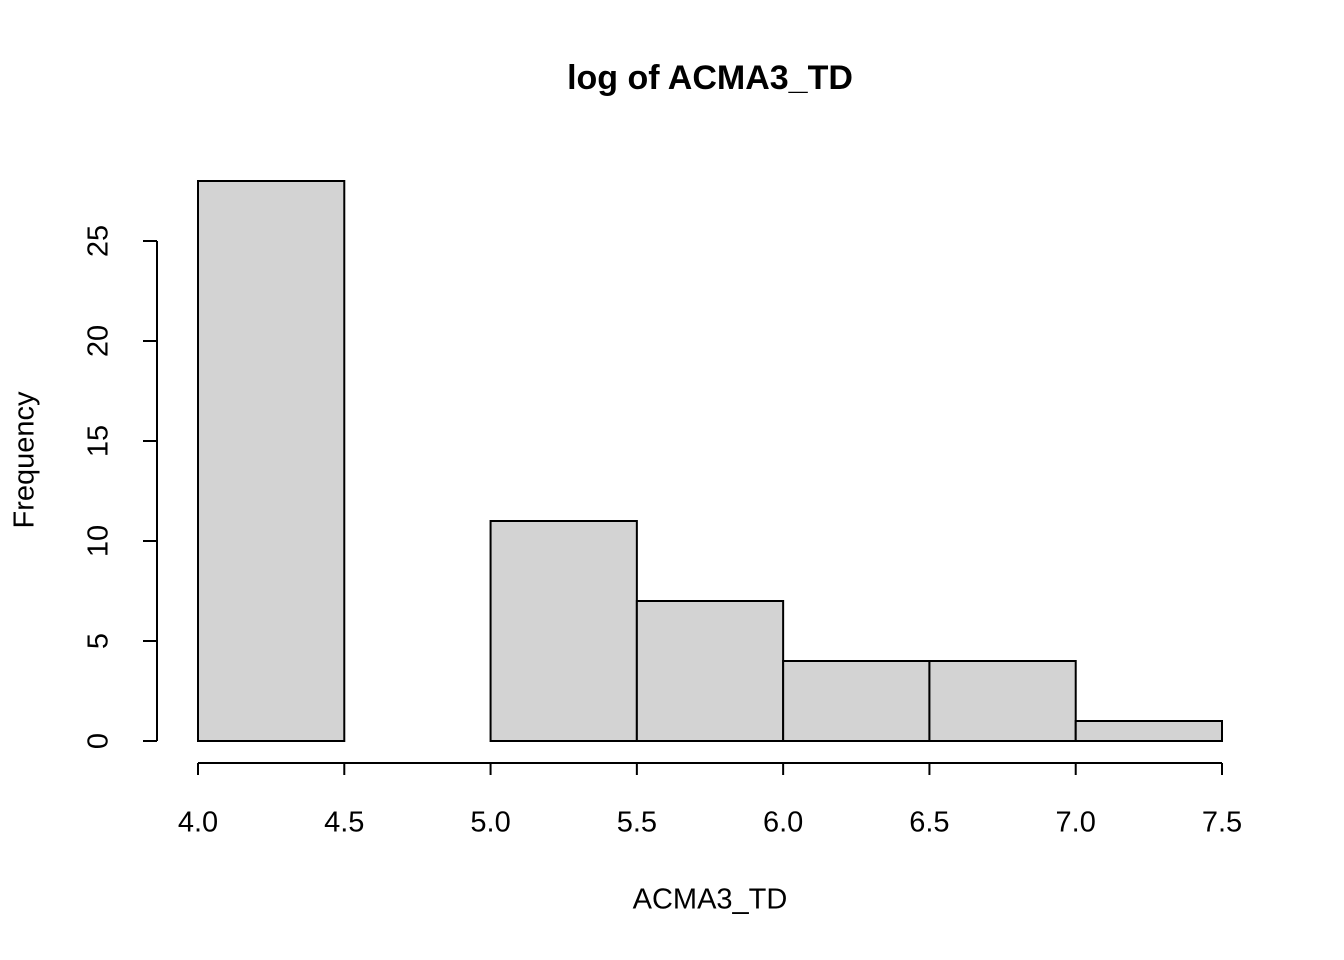 This screenshot has width=1344, height=960. What do you see at coordinates (344, 823) in the screenshot?
I see `x-tick-label: 4.5` at bounding box center [344, 823].